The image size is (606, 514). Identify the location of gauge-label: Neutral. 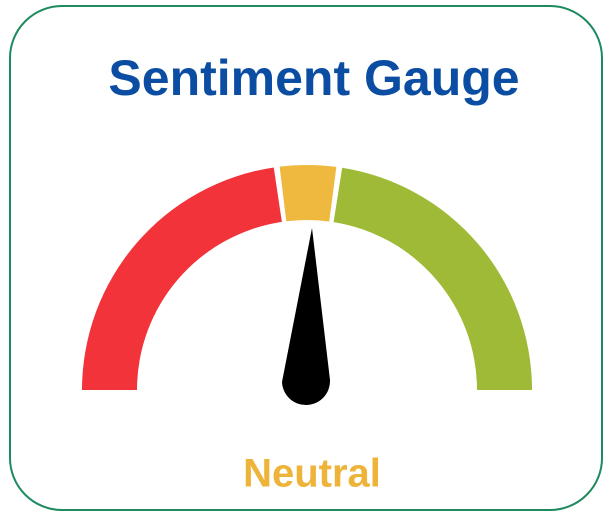
(312, 474).